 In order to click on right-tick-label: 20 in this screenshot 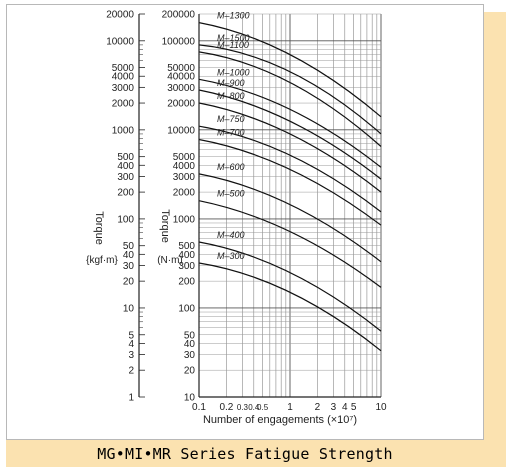, I will do `click(190, 371)`.